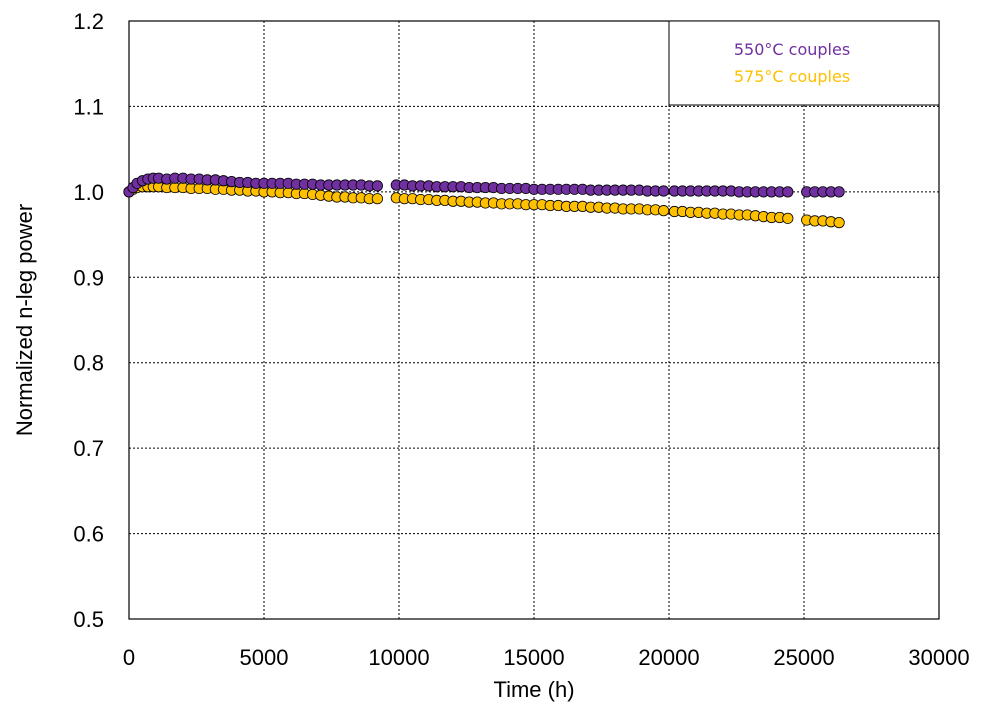 This screenshot has width=986, height=709. What do you see at coordinates (533, 657) in the screenshot?
I see `x-tick-label: 15000` at bounding box center [533, 657].